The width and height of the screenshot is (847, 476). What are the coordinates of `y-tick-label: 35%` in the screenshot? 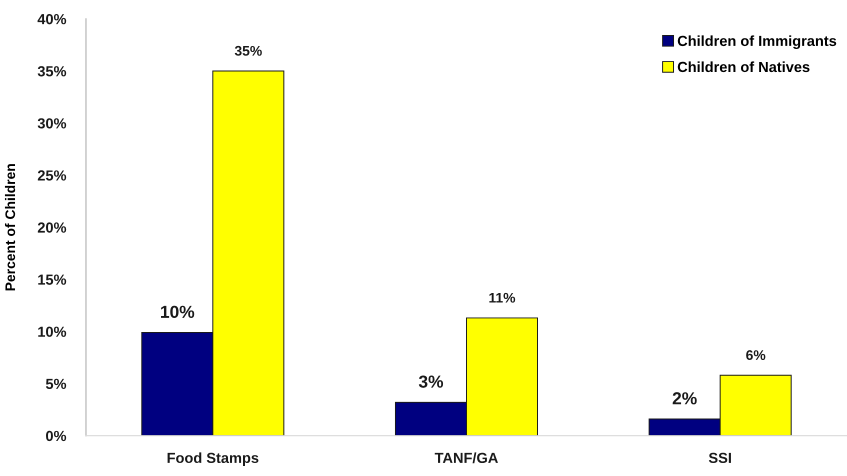 It's located at (52, 71).